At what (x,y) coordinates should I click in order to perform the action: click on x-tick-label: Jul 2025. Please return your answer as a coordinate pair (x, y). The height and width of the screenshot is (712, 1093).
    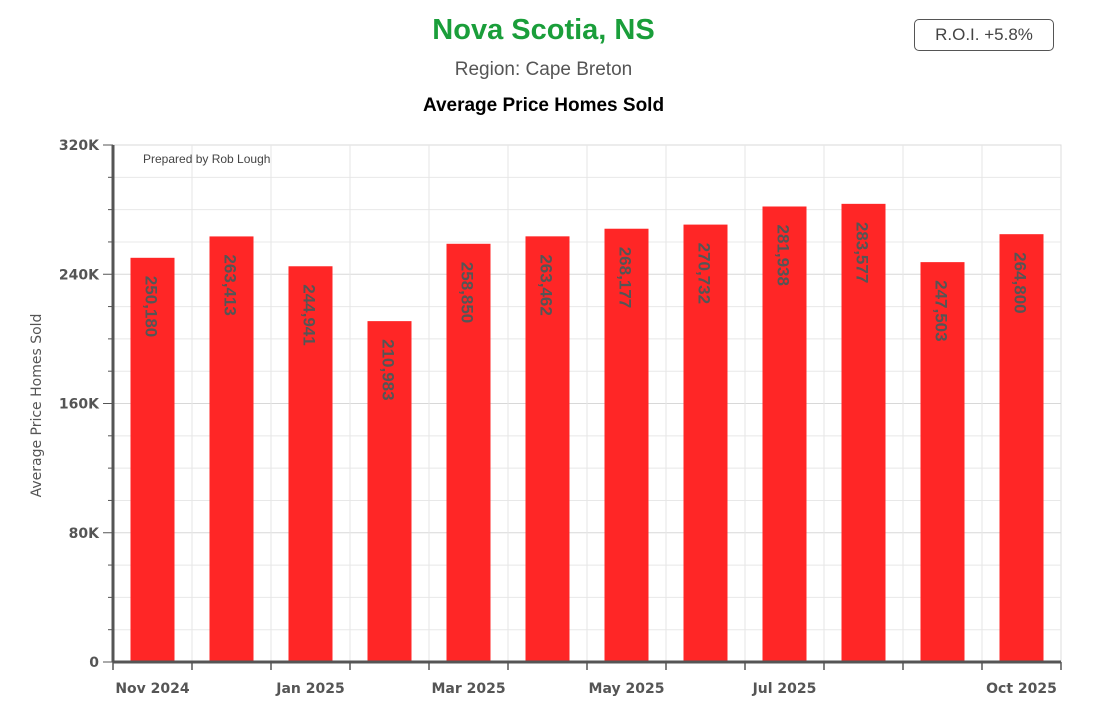
    Looking at the image, I should click on (784, 689).